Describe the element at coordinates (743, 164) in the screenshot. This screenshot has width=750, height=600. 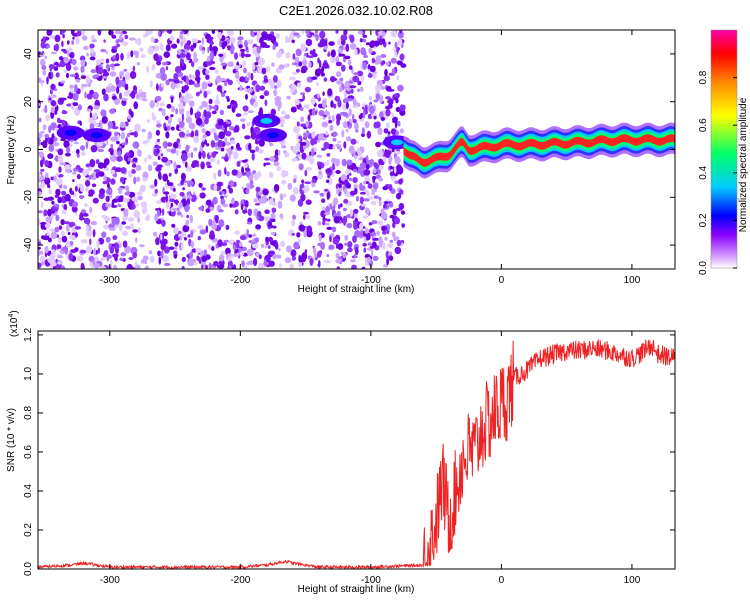
I see `colorbar-label: Normalized spectral amplitude` at that location.